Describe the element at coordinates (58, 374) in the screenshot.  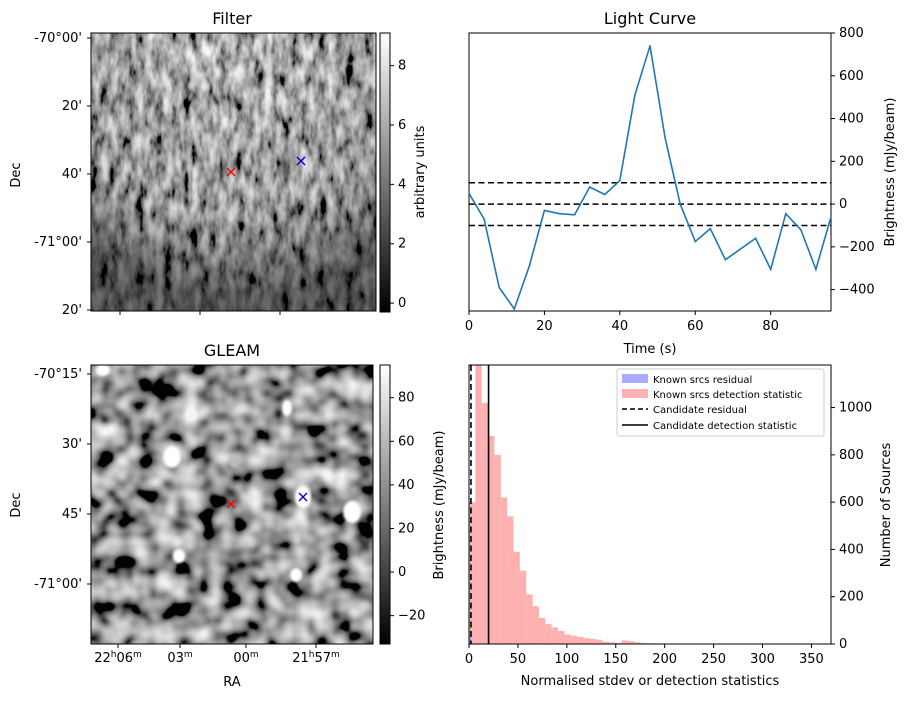
I see `gleam-y-tick-label: -70°15'` at that location.